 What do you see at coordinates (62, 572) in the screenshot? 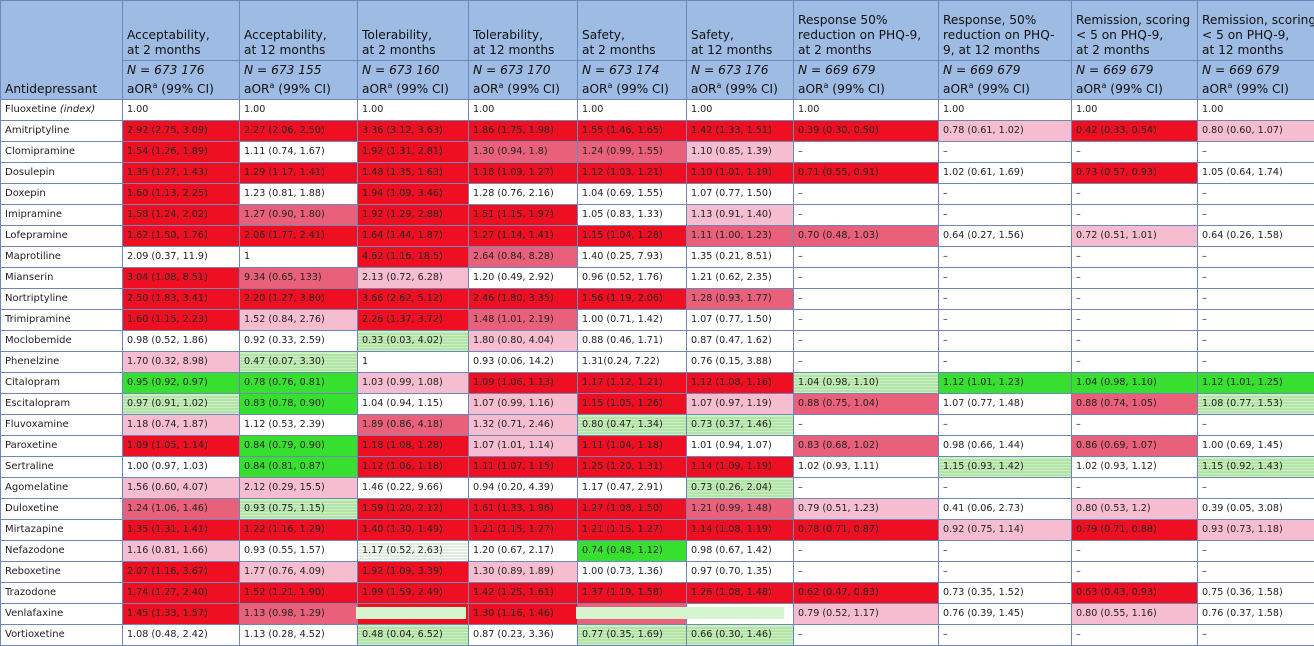
I see `drug-name-cell: Reboxetine` at bounding box center [62, 572].